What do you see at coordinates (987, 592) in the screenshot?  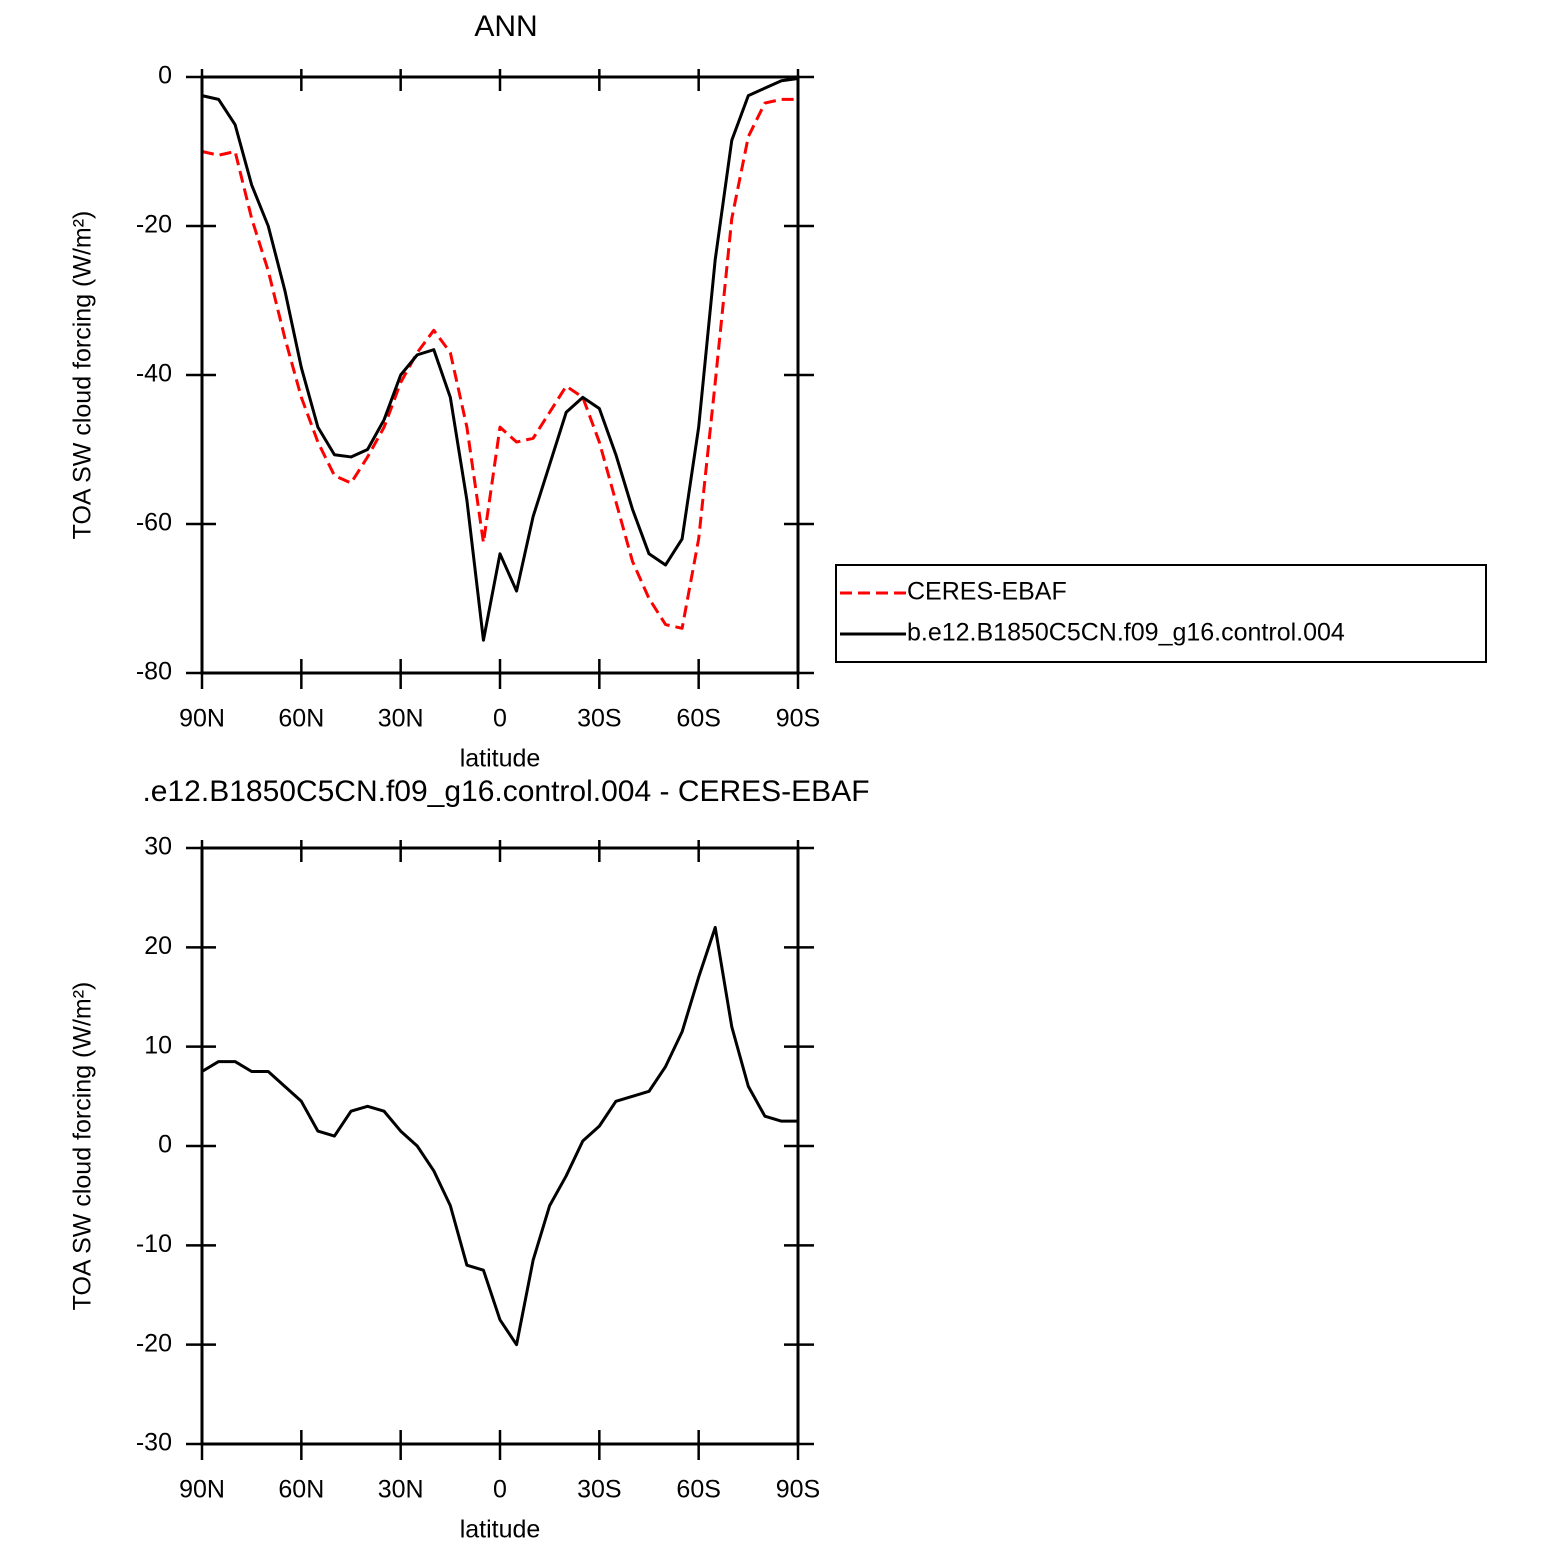 I see `legend-label: CERES-EBAF` at bounding box center [987, 592].